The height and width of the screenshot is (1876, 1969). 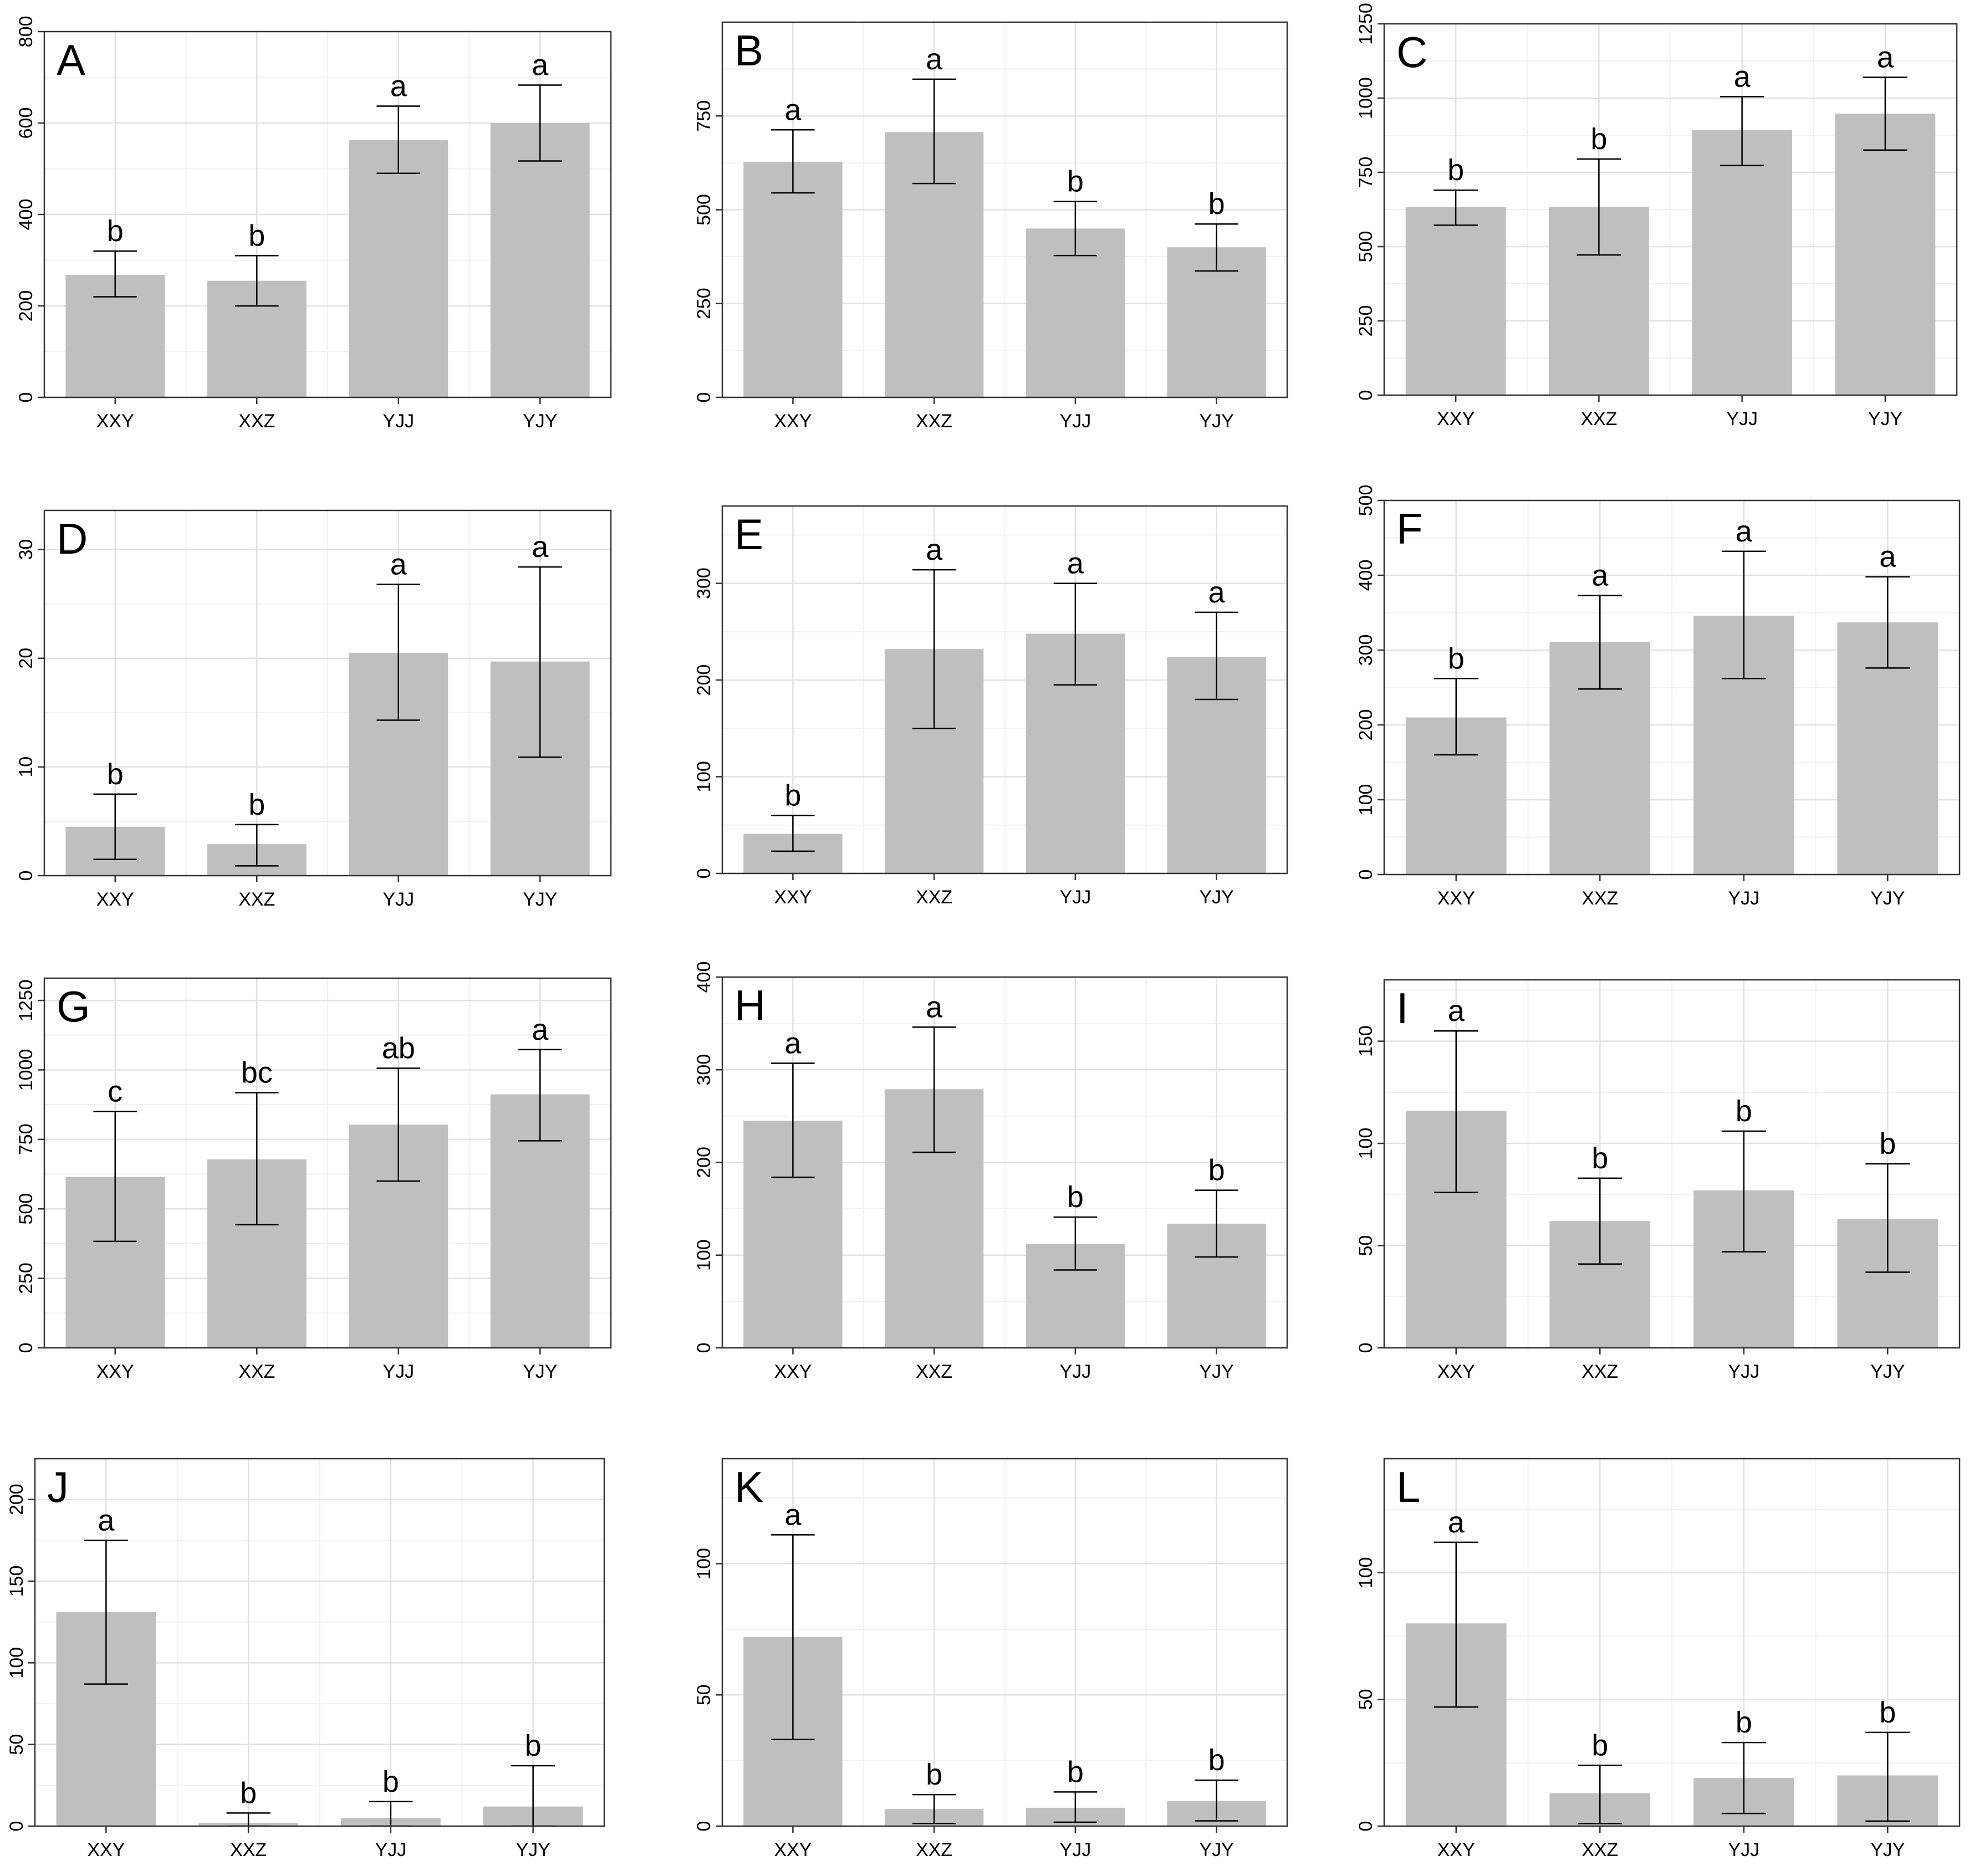 I want to click on panel-label: E, so click(x=749, y=534).